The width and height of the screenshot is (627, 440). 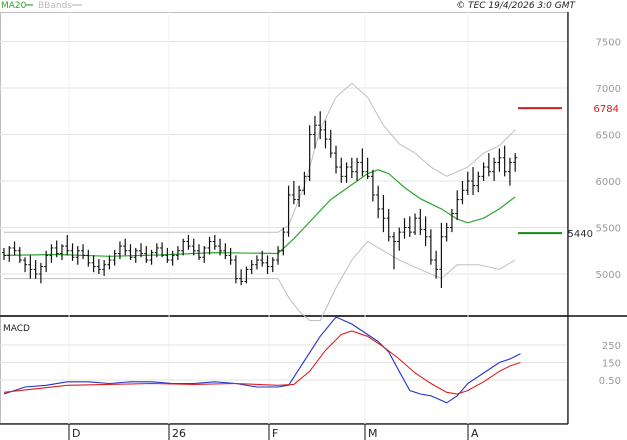 What do you see at coordinates (273, 432) in the screenshot?
I see `date-axis-ticks: D 26 F M A` at bounding box center [273, 432].